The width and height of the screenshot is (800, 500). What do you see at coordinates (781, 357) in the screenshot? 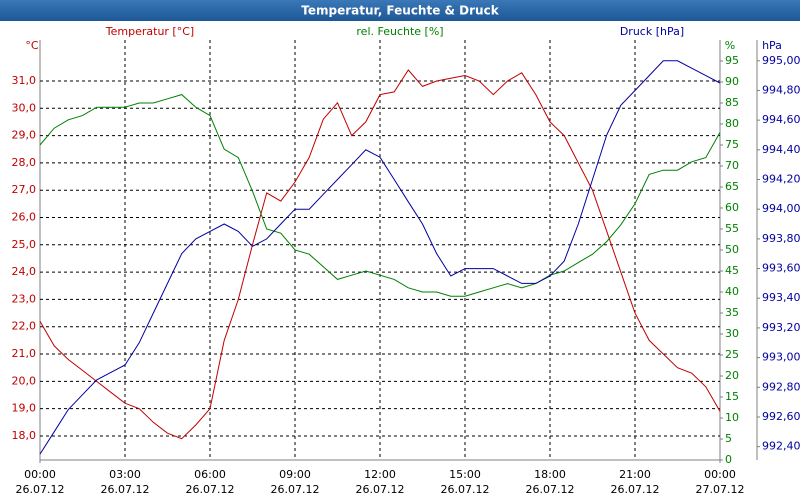
I see `y3-tick-label: 993,00` at bounding box center [781, 357].